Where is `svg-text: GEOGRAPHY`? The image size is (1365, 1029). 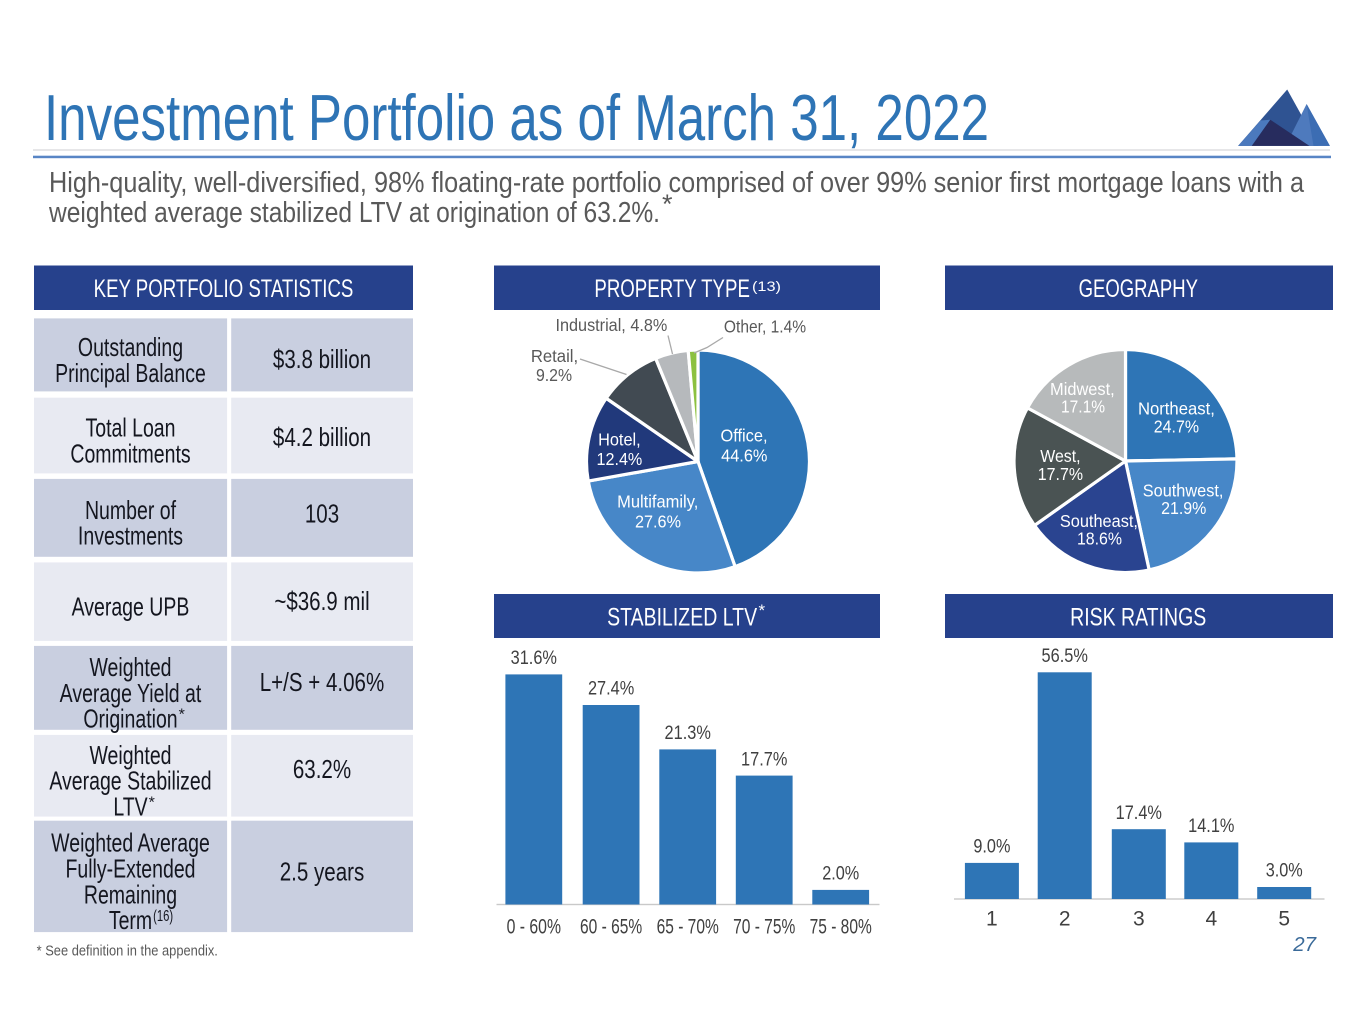
svg-text: GEOGRAPHY is located at coordinates (1139, 289).